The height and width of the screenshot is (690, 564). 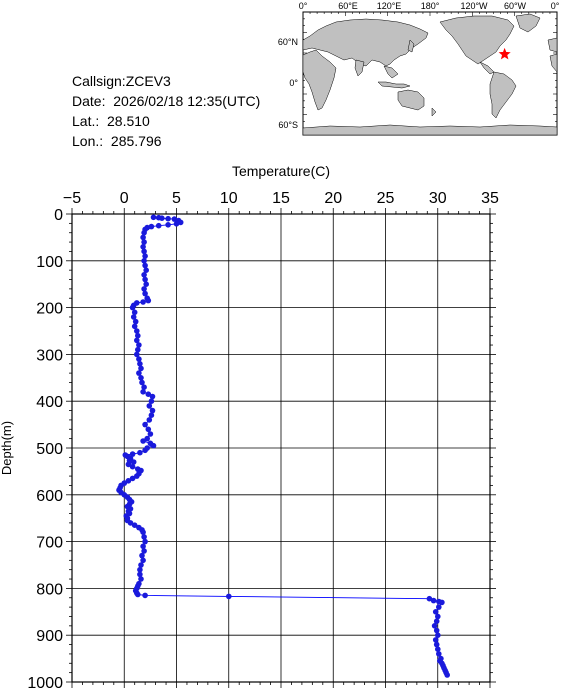 I want to click on map-land-north-america, so click(x=477, y=40).